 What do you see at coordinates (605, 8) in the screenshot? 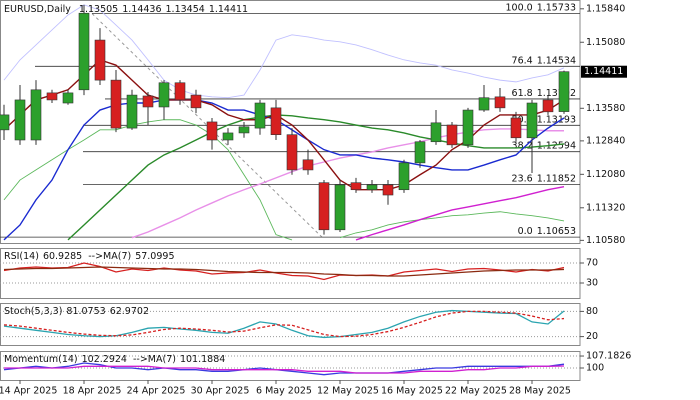
I see `y-tick-label: 1.15840` at bounding box center [605, 8].